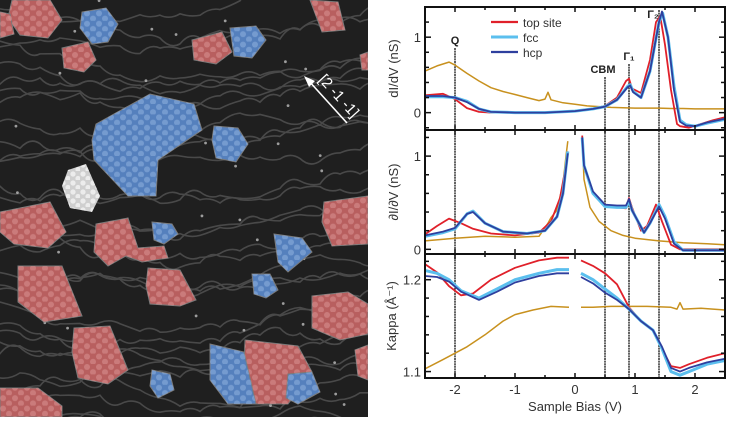 The height and width of the screenshot is (422, 736). I want to click on panel-2: 0 1 ∂I/∂V (nS), so click(556, 193).